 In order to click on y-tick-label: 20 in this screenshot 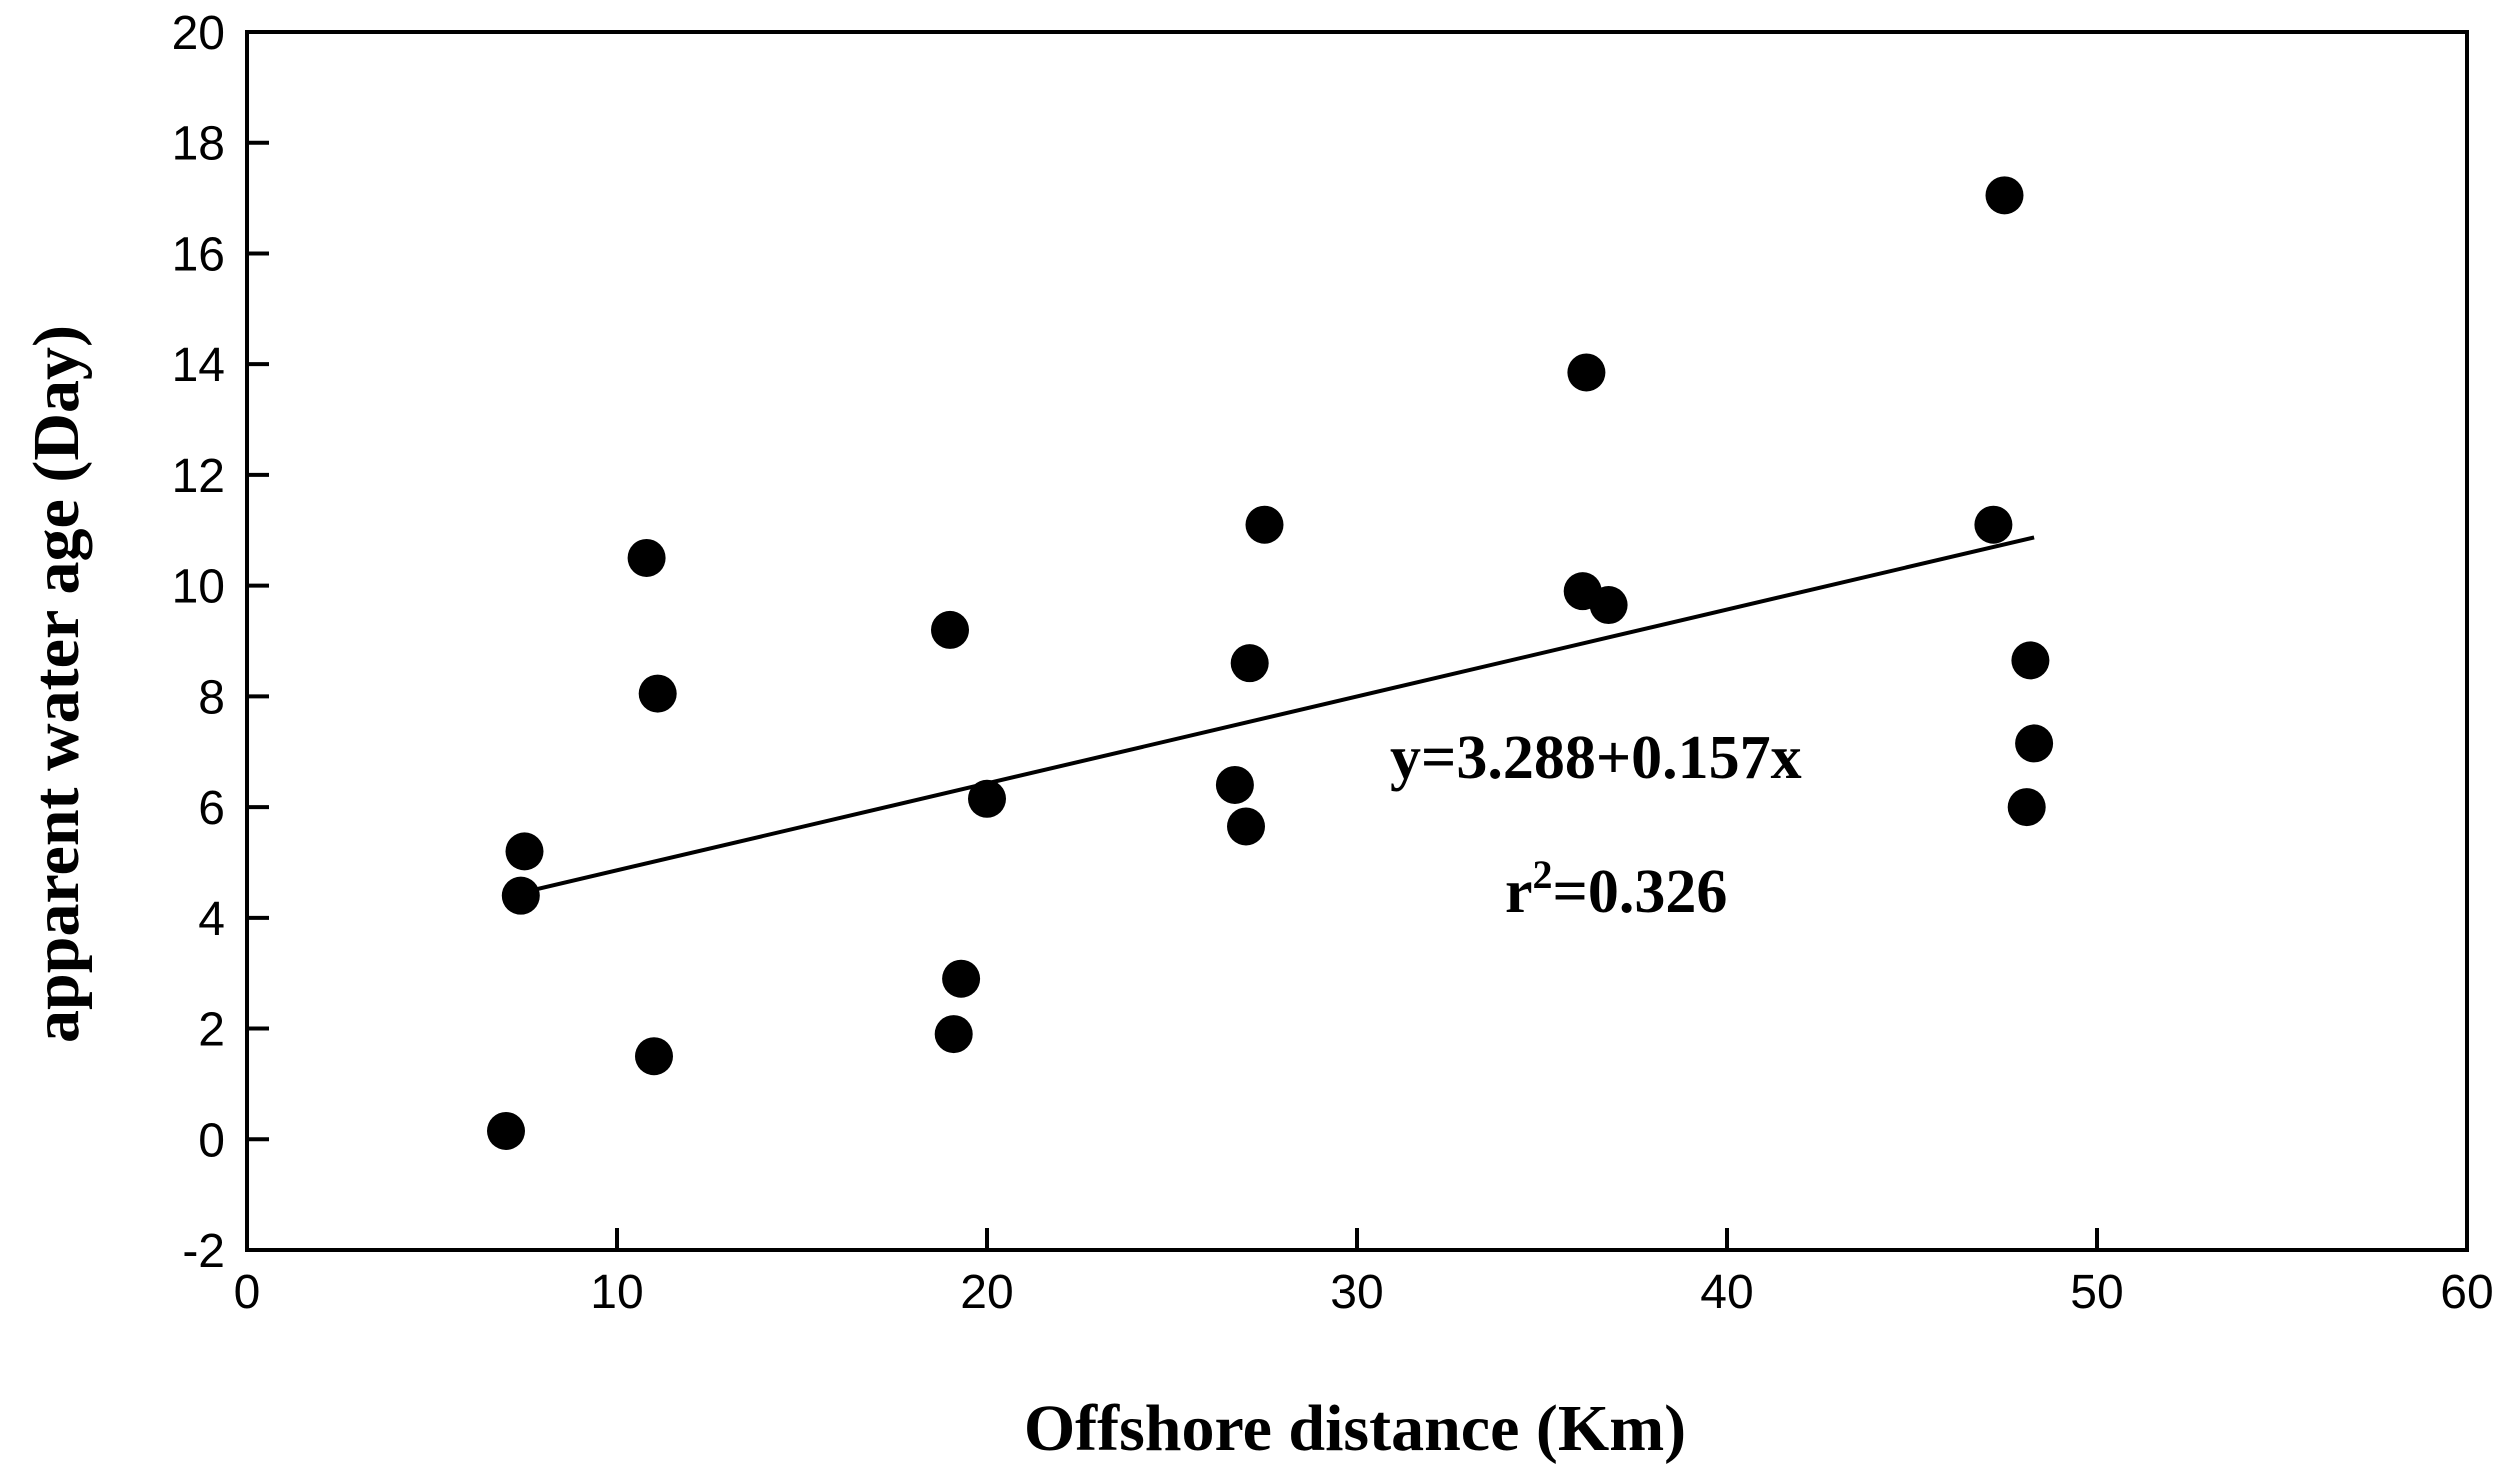, I will do `click(198, 33)`.